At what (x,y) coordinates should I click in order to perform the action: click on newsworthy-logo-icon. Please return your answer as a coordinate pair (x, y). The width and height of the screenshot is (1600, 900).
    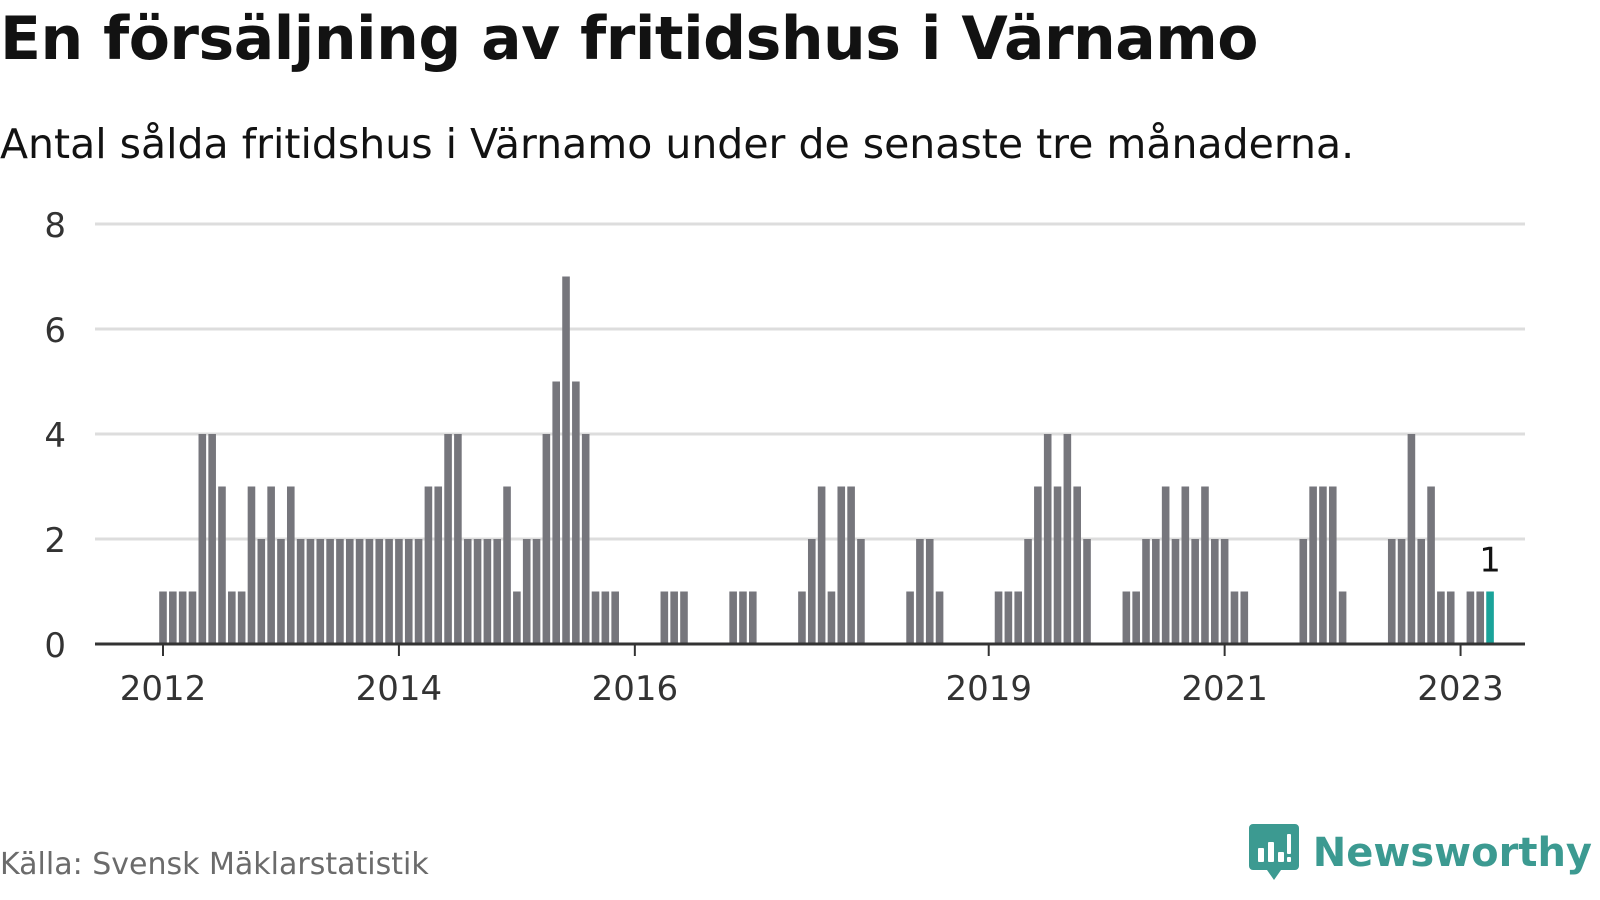
    Looking at the image, I should click on (1273, 852).